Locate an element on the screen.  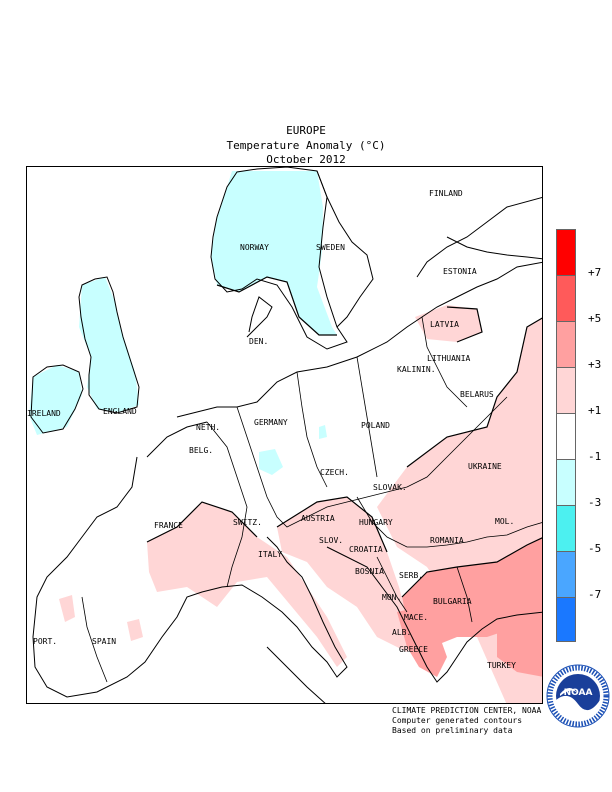
credit-line-3: Based on preliminary data is located at coordinates (452, 730).